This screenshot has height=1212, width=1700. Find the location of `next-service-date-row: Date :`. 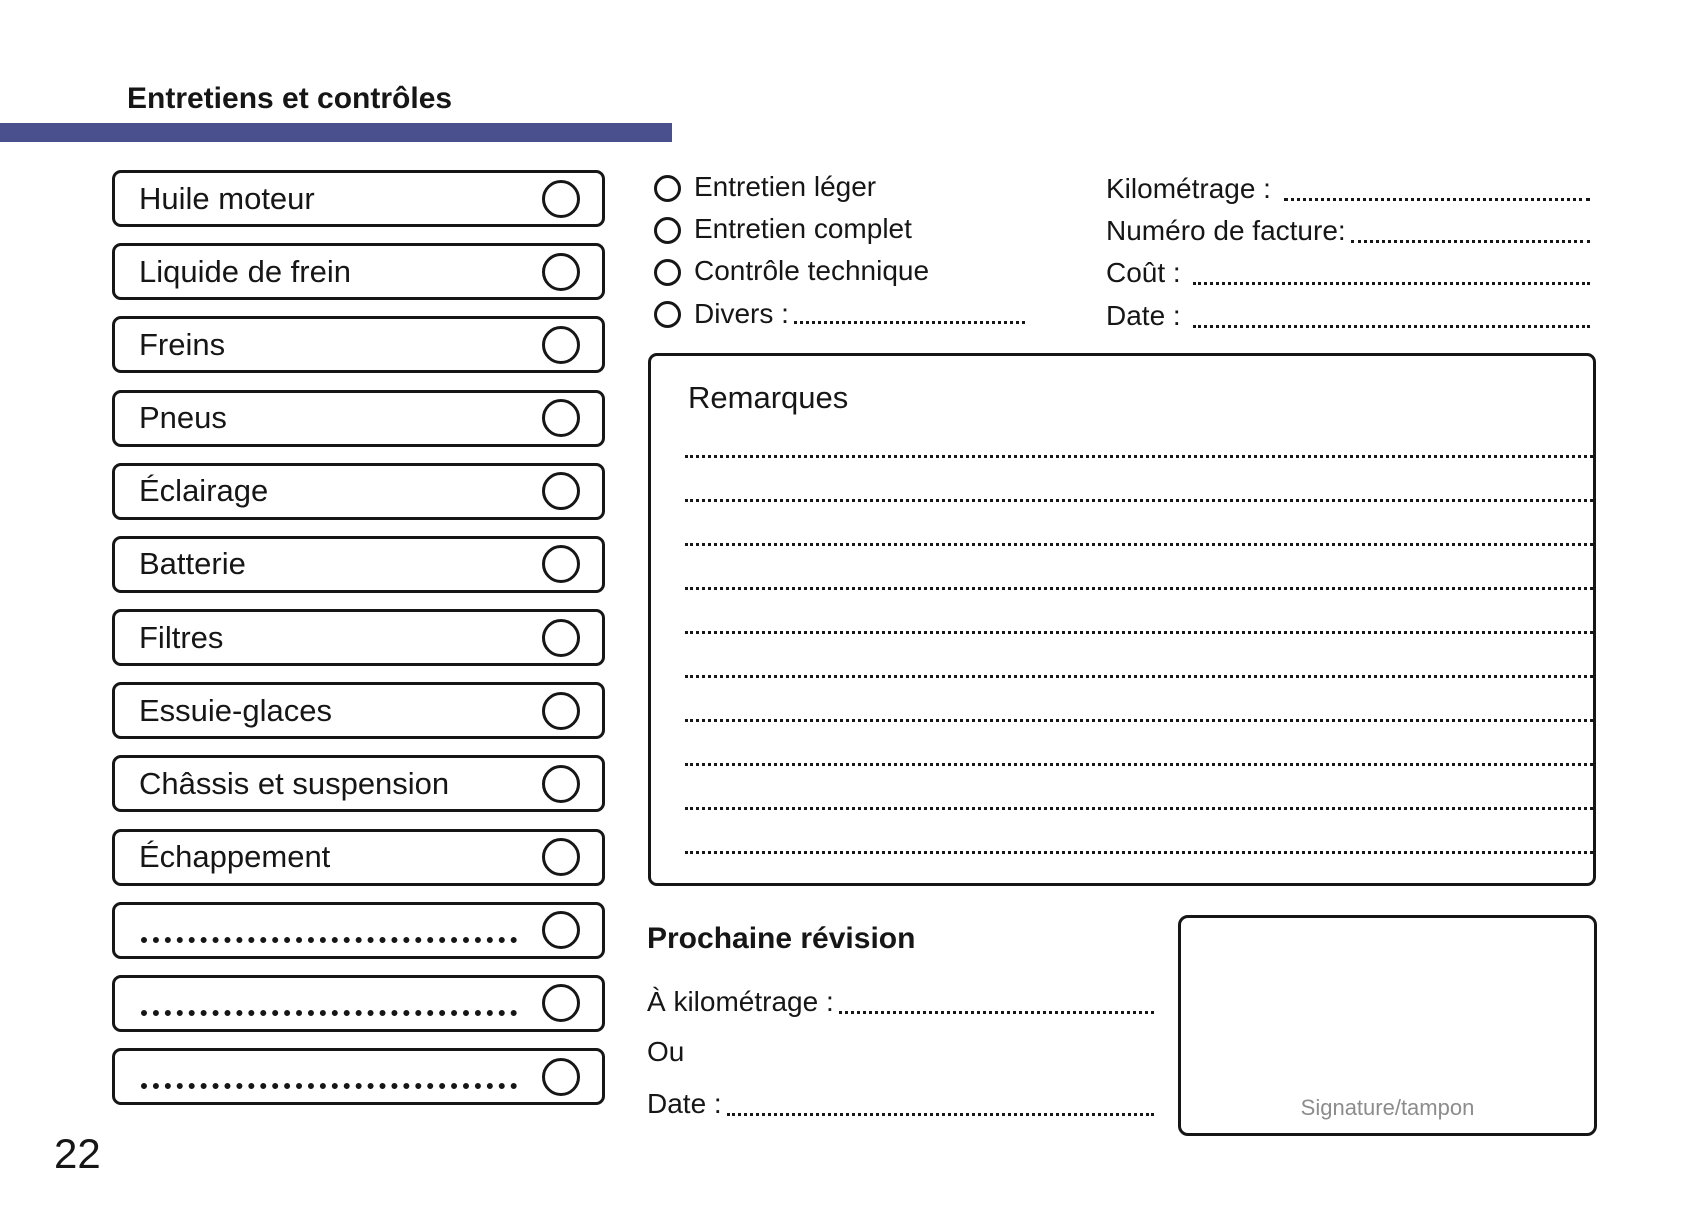

next-service-date-row: Date : is located at coordinates (900, 1104).